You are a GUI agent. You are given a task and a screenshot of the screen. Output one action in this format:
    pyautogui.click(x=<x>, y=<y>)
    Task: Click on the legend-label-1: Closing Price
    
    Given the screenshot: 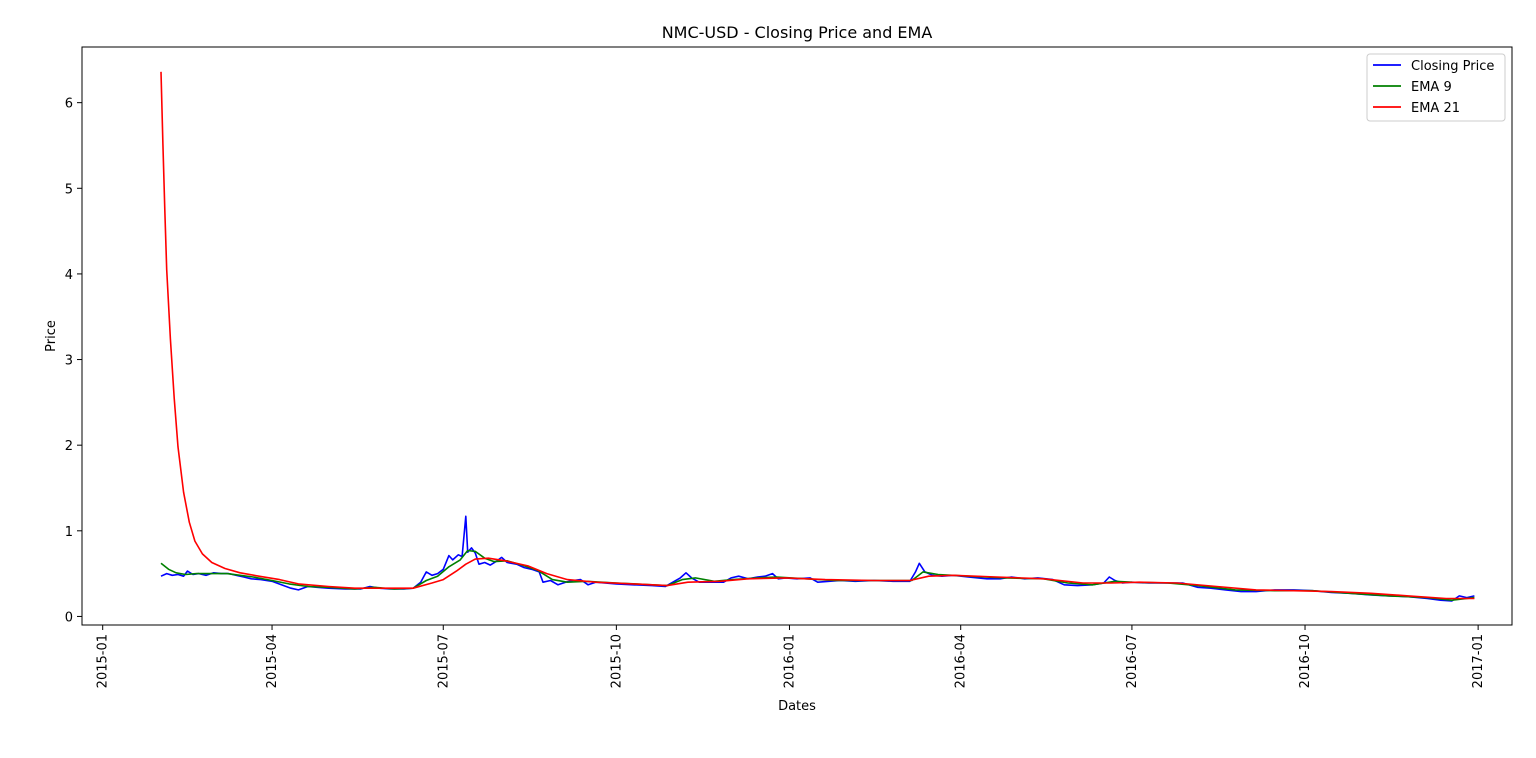 What is the action you would take?
    pyautogui.click(x=1452, y=66)
    